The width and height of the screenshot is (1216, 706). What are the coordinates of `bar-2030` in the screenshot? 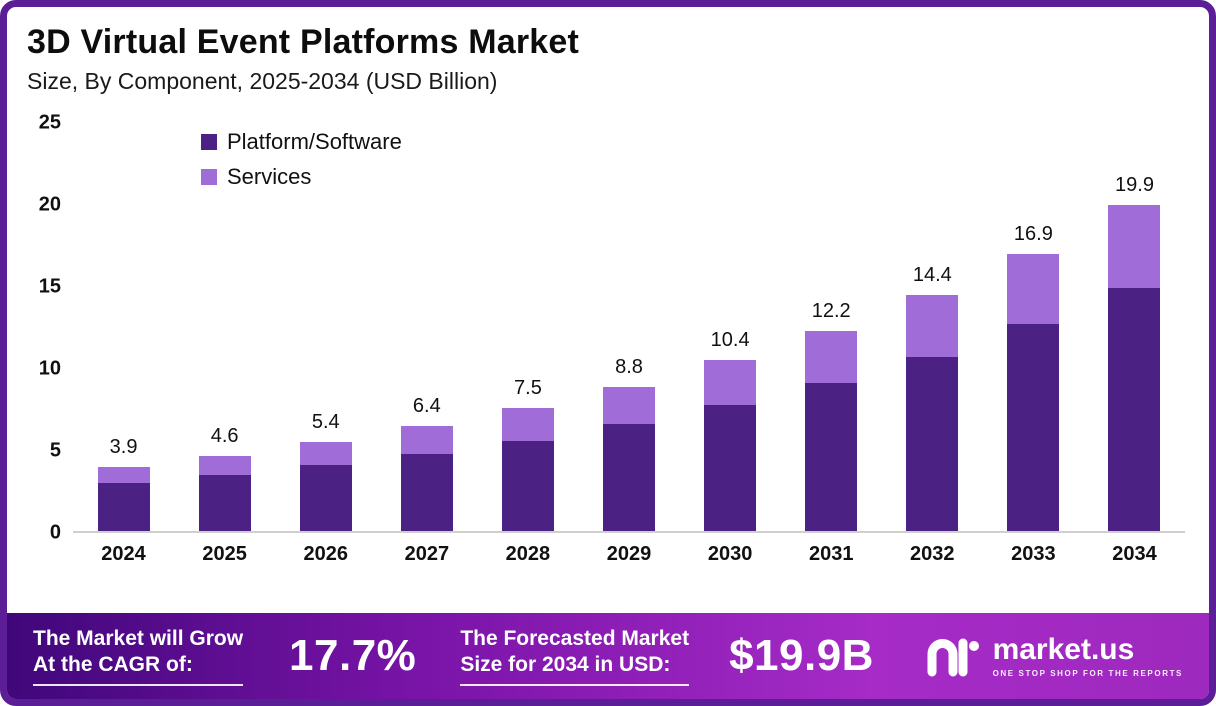 It's located at (730, 445).